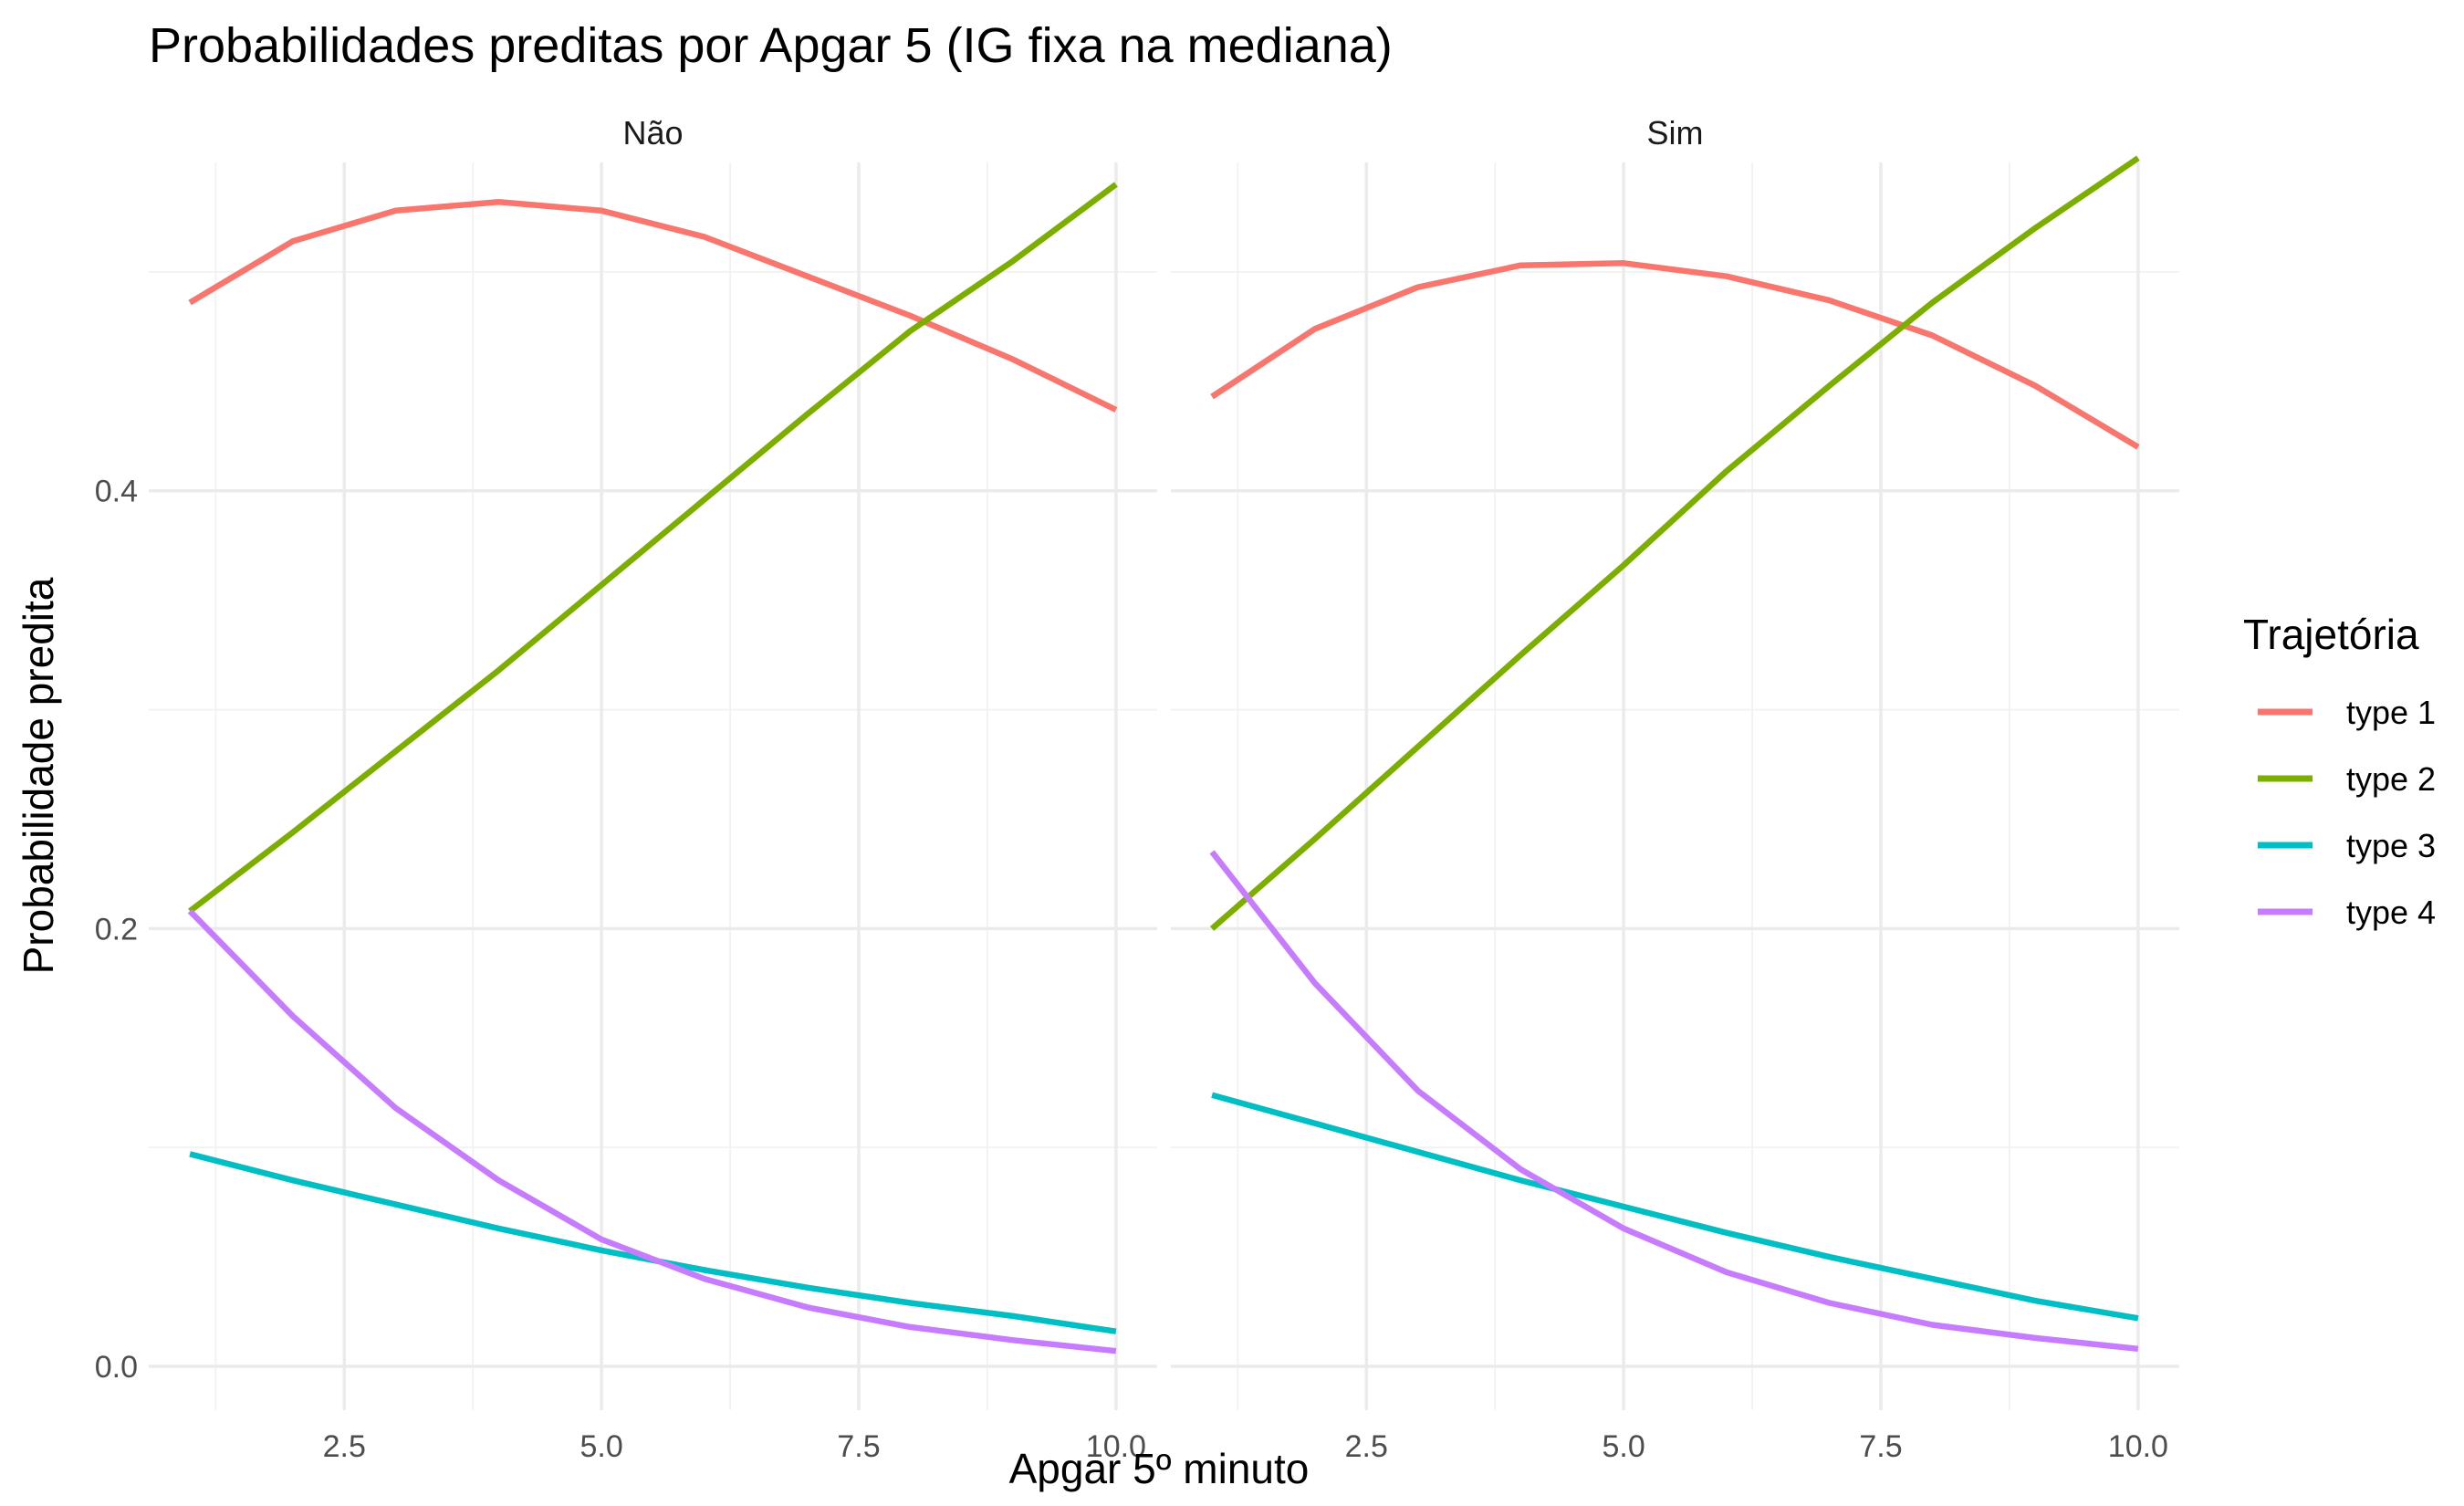 This screenshot has width=2464, height=1506. Describe the element at coordinates (652, 133) in the screenshot. I see `facet-label: Não` at that location.